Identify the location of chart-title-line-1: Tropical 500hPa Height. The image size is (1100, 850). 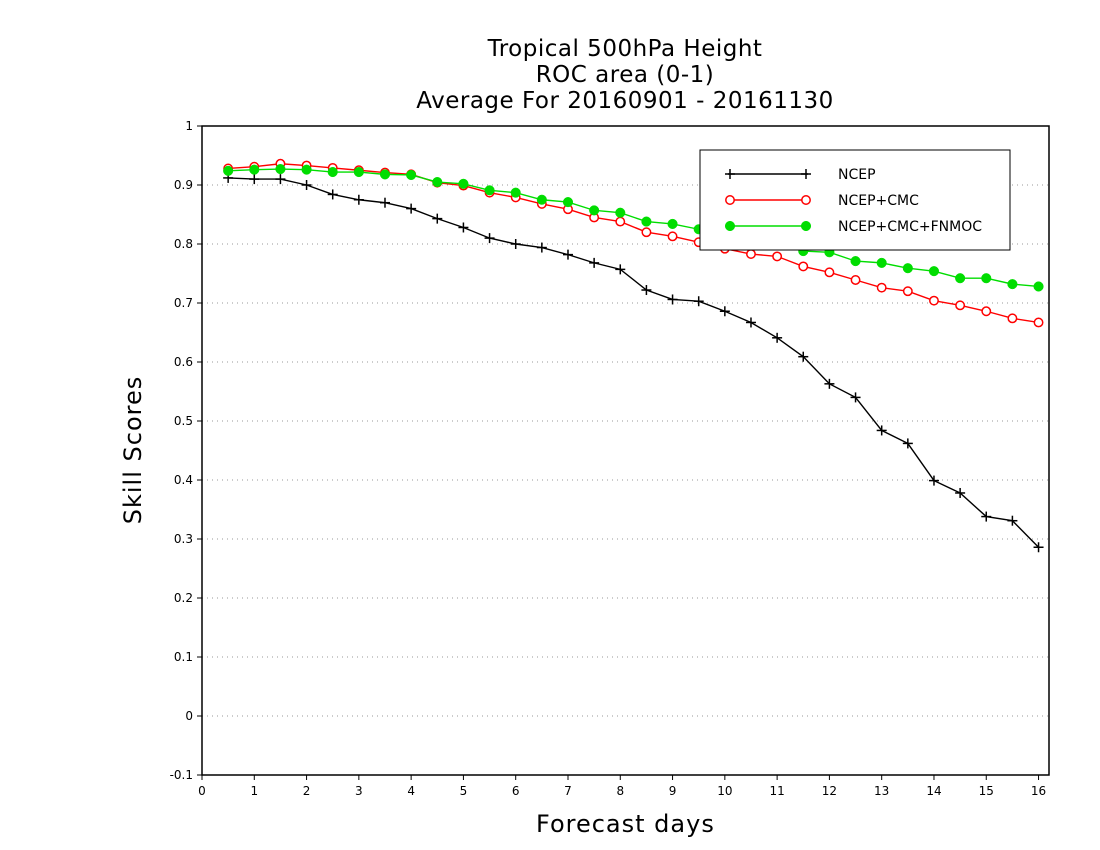
(625, 49).